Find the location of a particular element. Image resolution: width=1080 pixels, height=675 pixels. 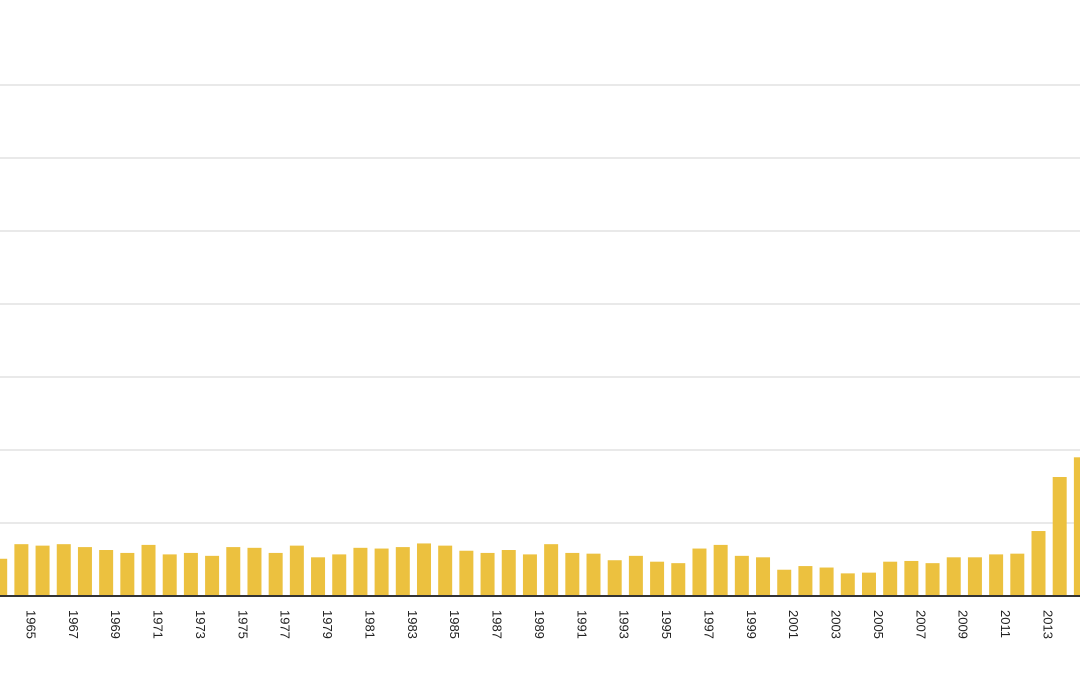

bar-1979 is located at coordinates (318, 576).